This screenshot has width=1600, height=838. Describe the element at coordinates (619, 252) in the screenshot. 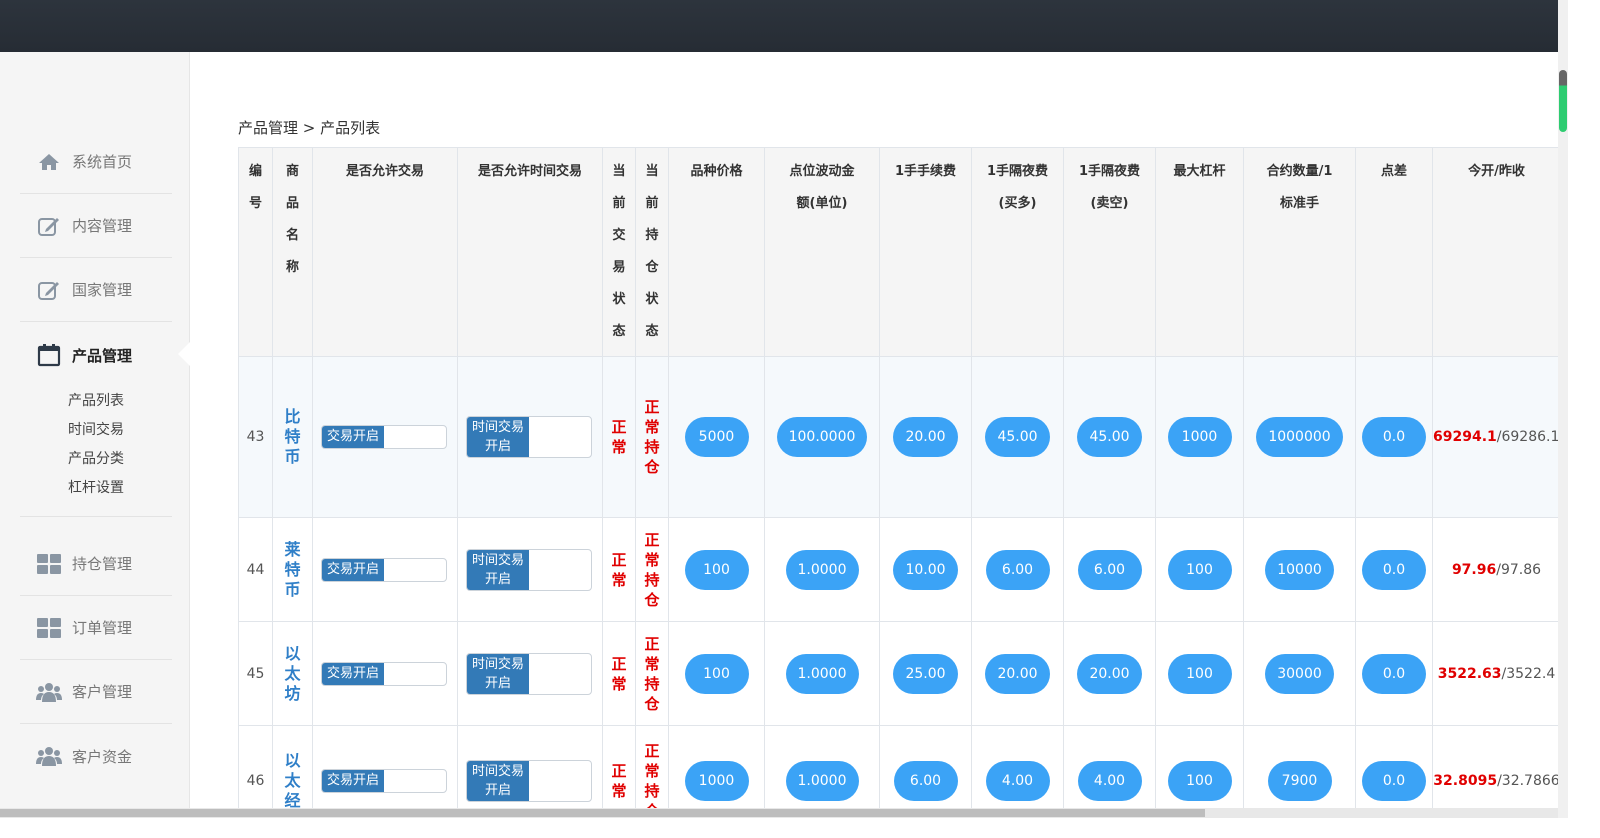

I see `column-header: 当前交易状态` at that location.